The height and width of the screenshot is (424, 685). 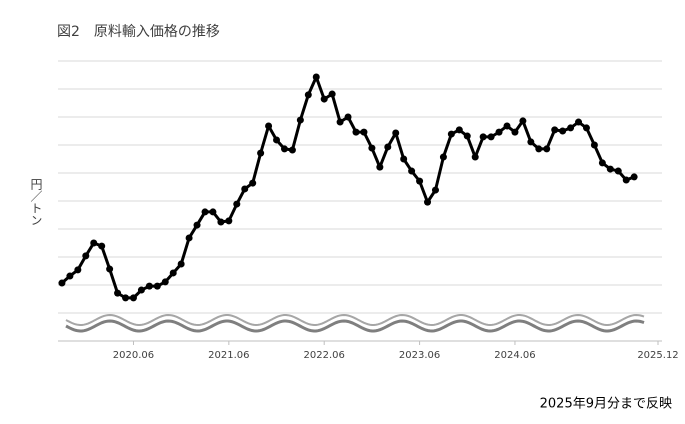 What do you see at coordinates (36, 202) in the screenshot?
I see `y-axis-label: 円／トン` at bounding box center [36, 202].